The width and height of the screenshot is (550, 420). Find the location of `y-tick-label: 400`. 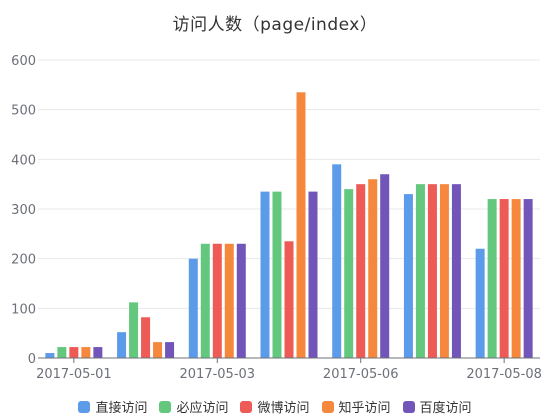

y-tick-label: 400 is located at coordinates (23, 160).